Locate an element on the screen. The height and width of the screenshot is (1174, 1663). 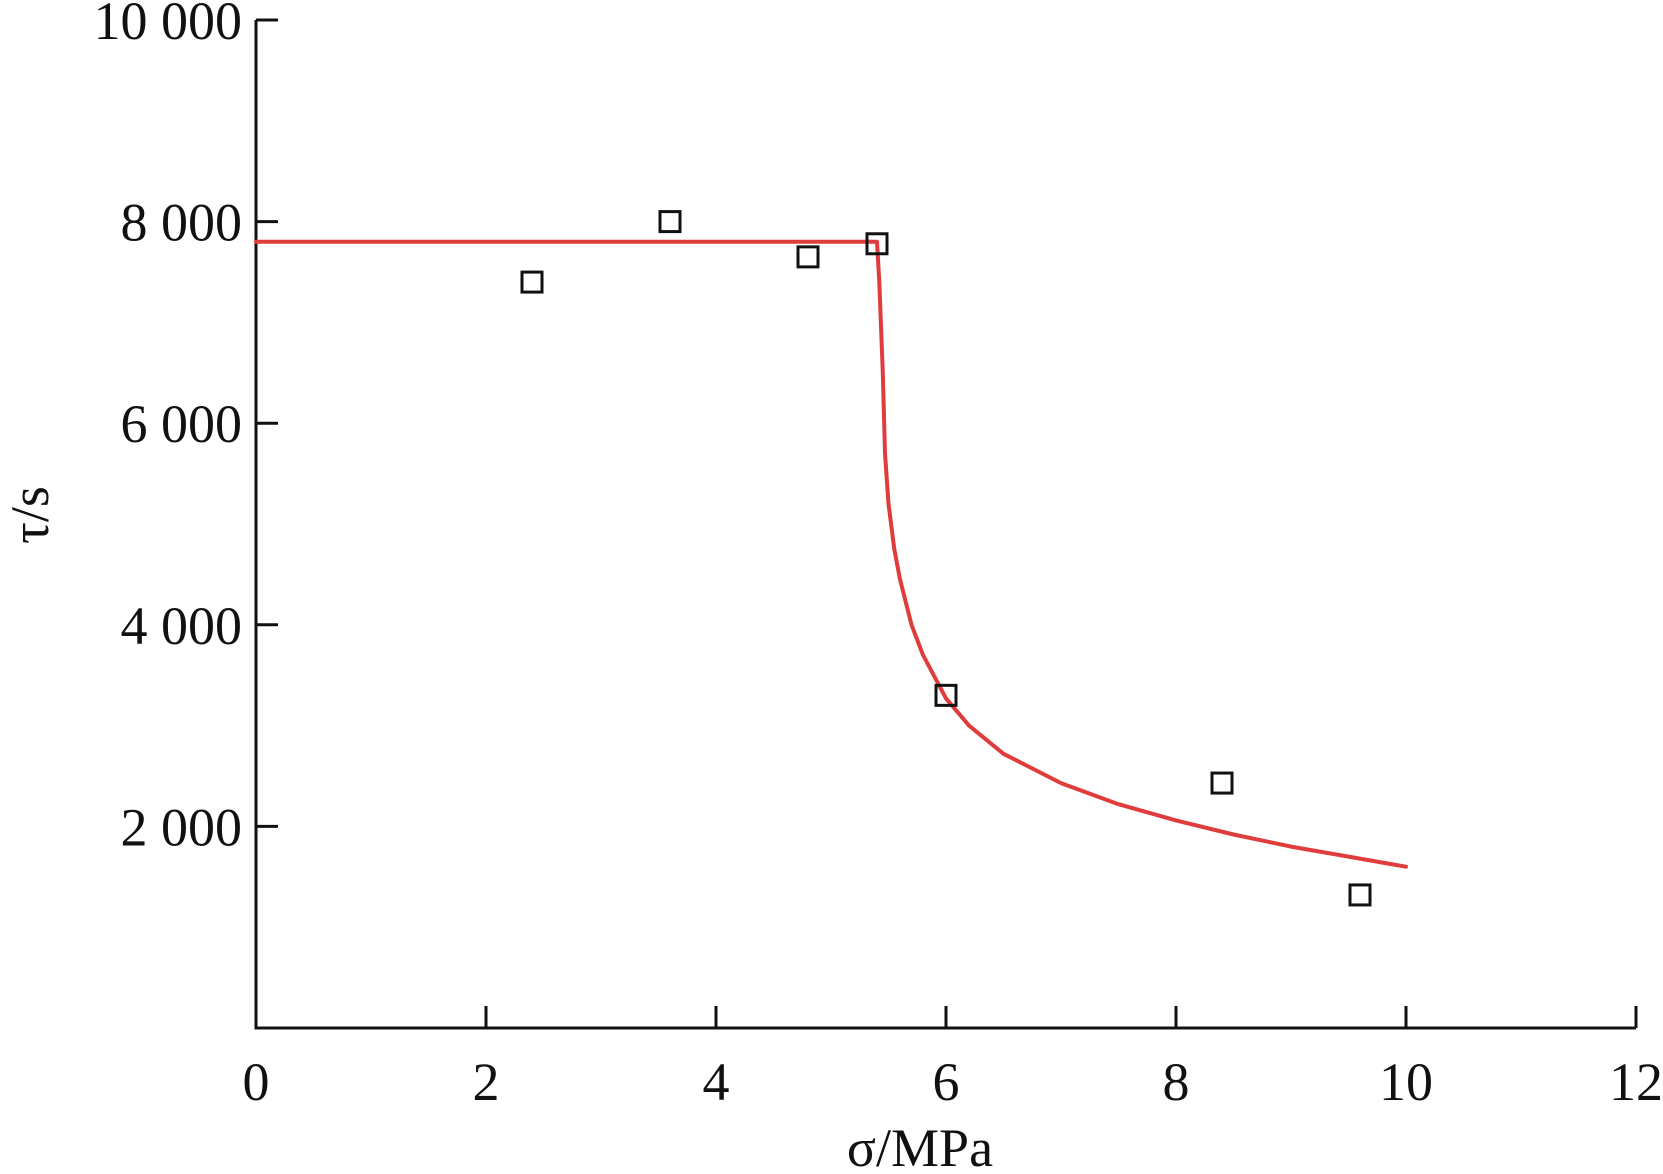
y-tick-label: 10 000 is located at coordinates (168, 25).